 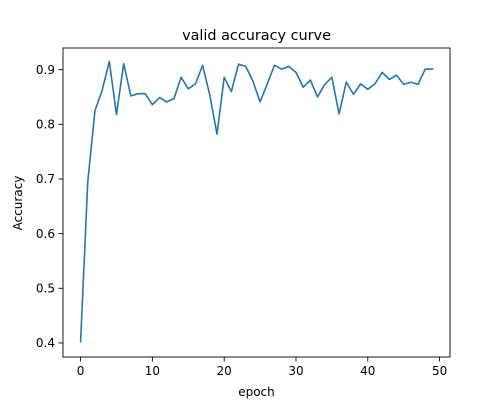 I want to click on x-tick-label: 0, so click(x=81, y=371).